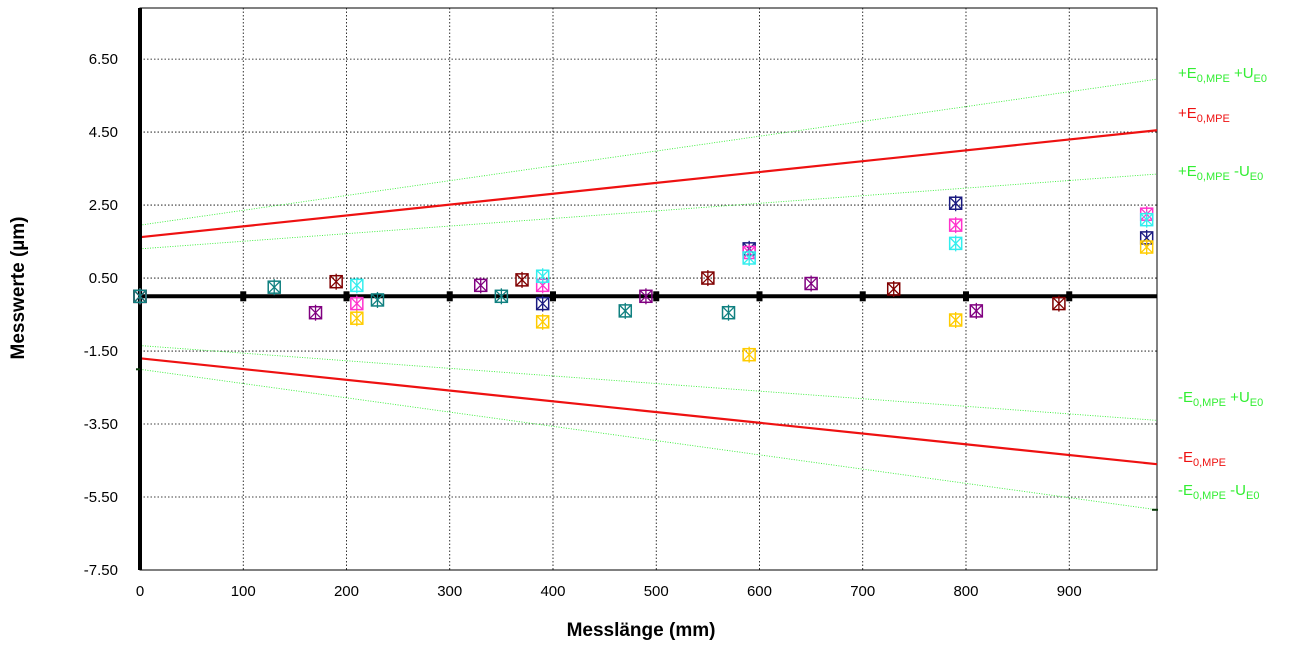 Image resolution: width=1307 pixels, height=647 pixels. What do you see at coordinates (449, 591) in the screenshot?
I see `x-tick-label: 300` at bounding box center [449, 591].